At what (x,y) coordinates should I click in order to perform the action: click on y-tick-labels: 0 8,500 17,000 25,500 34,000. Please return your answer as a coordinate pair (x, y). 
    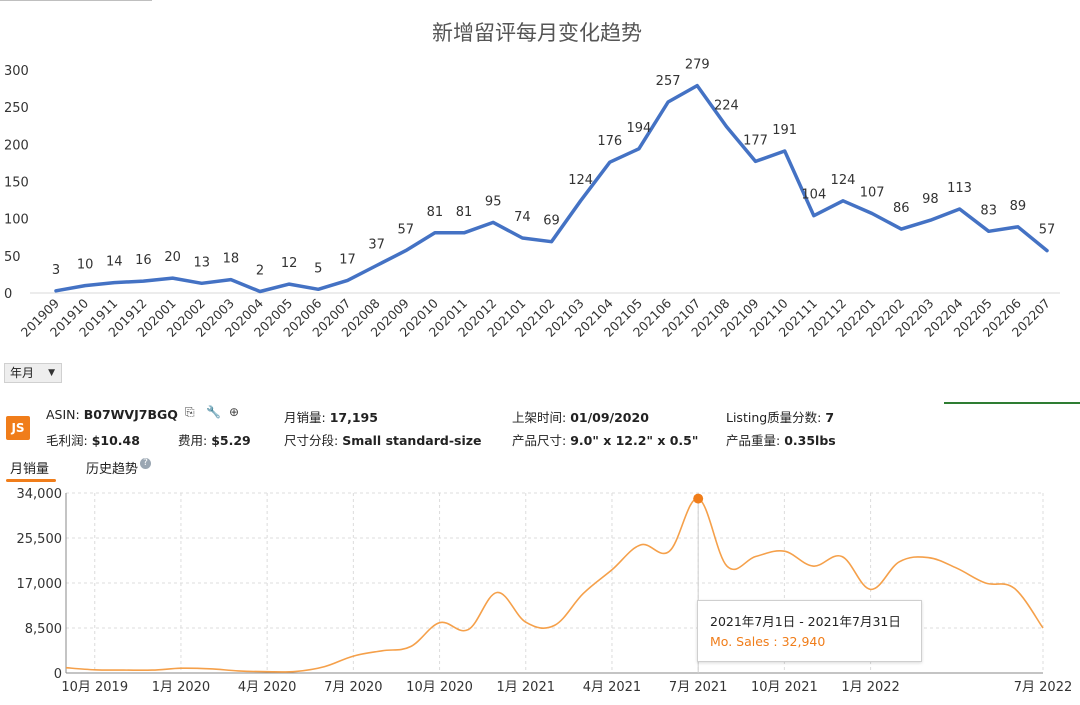
    Looking at the image, I should click on (40, 584).